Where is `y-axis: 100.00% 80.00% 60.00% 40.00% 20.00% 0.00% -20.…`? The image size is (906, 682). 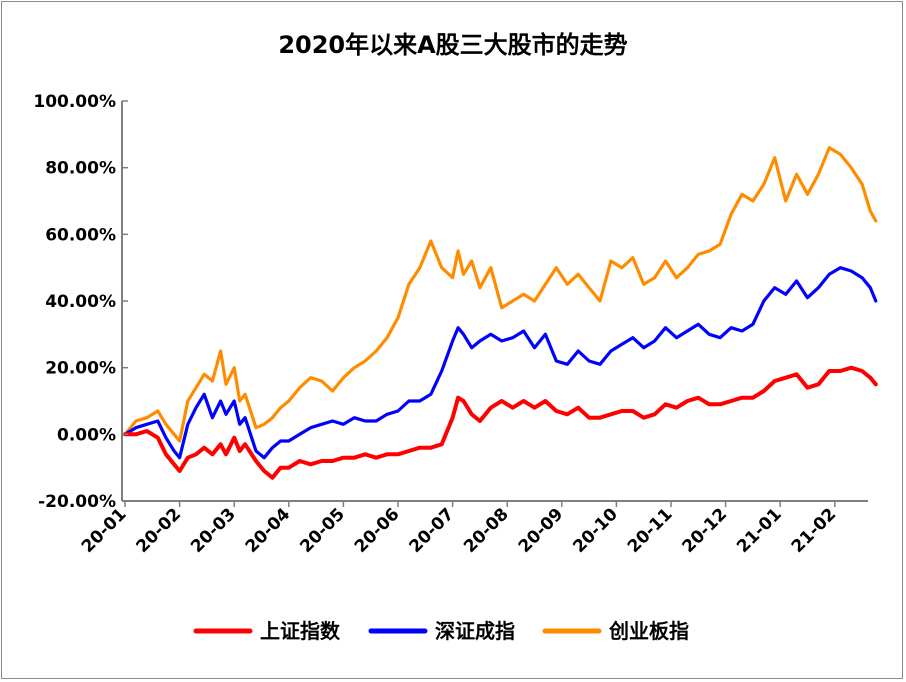
y-axis: 100.00% 80.00% 60.00% 40.00% 20.00% 0.00% -20.… is located at coordinates (80, 302).